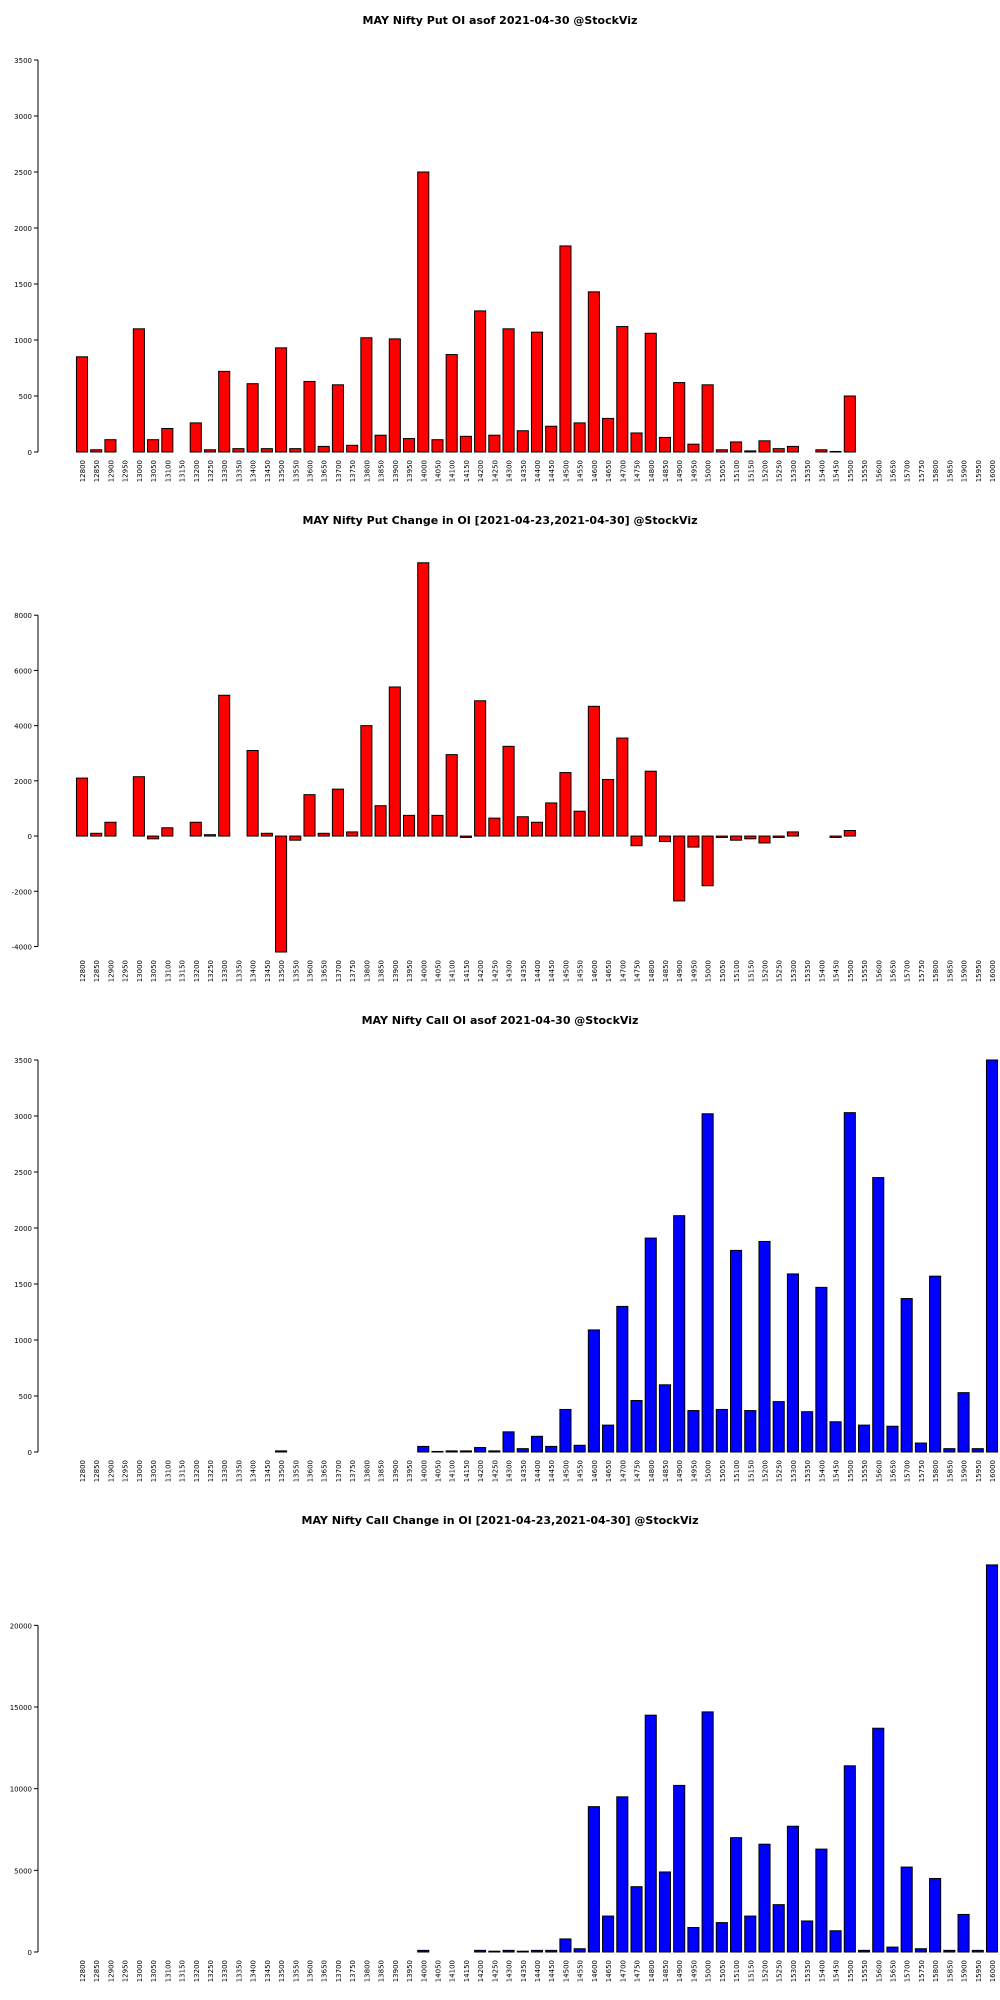  What do you see at coordinates (837, 1971) in the screenshot?
I see `x-tick-label: 15450` at bounding box center [837, 1971].